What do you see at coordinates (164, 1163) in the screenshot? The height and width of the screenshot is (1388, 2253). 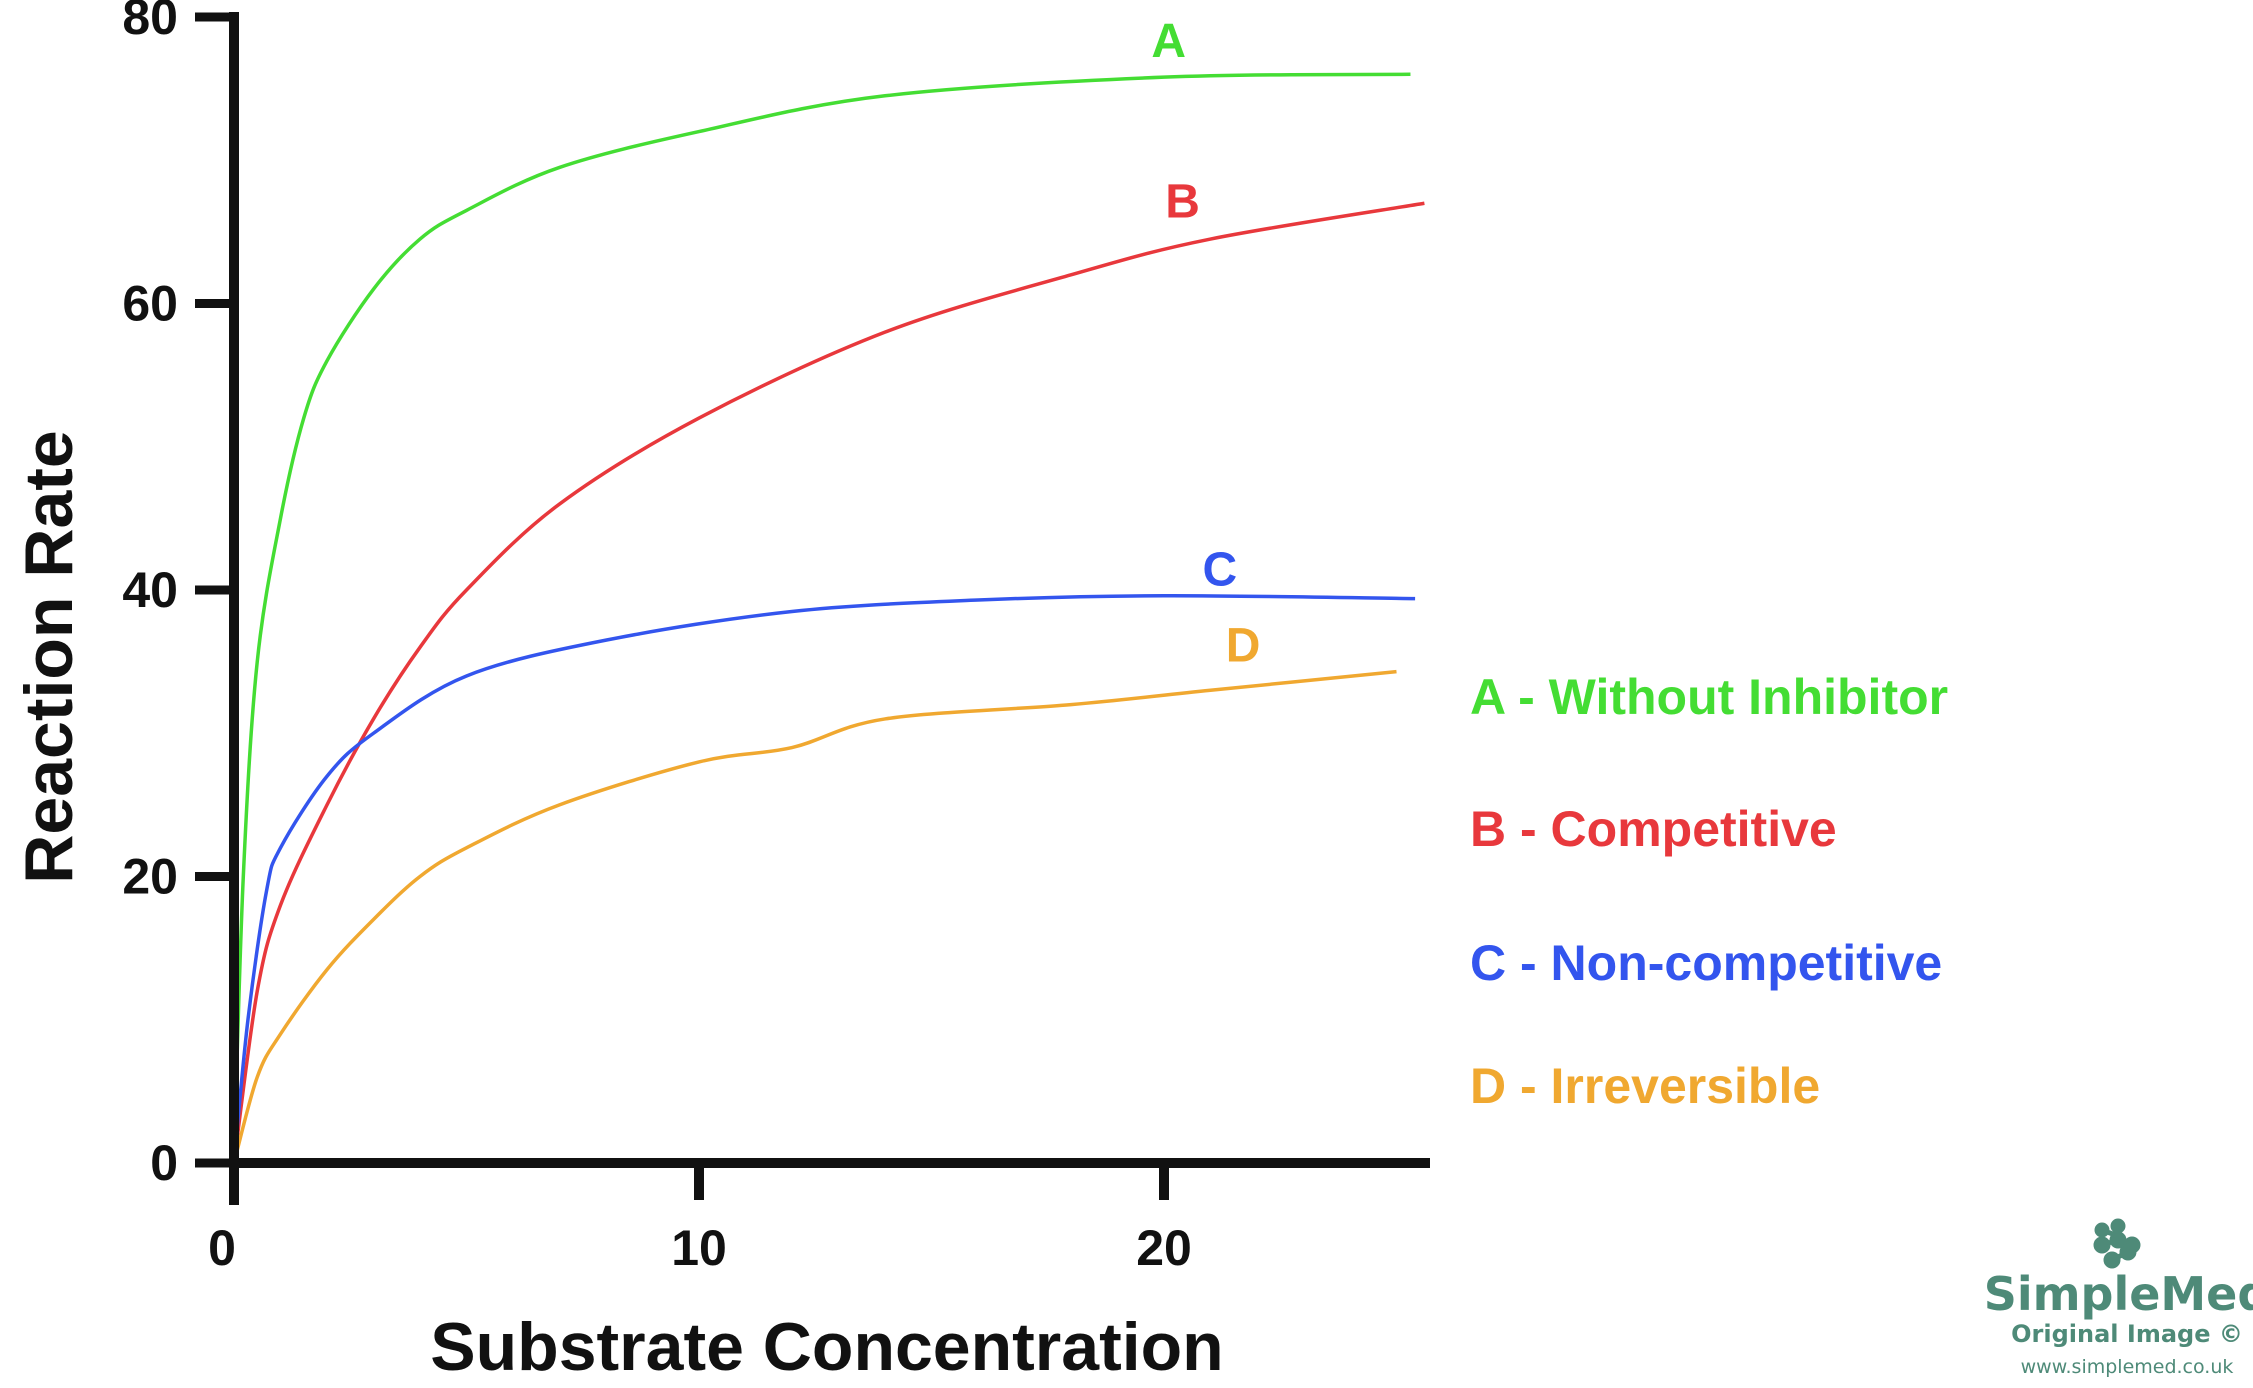 I see `y-tick-label: 0` at bounding box center [164, 1163].